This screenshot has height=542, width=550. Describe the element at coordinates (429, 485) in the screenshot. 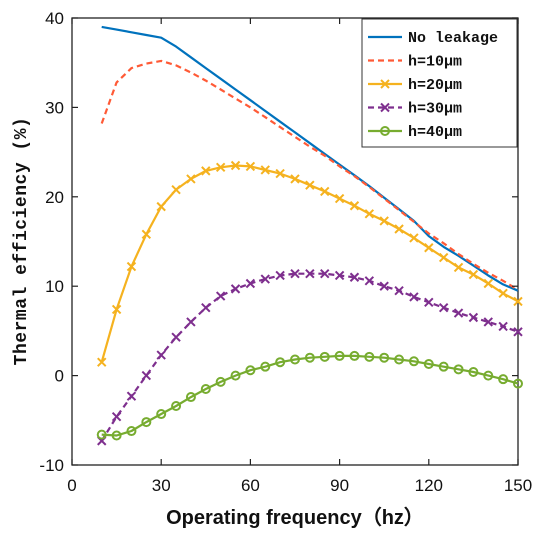

I see `x-tick-label: 120` at that location.